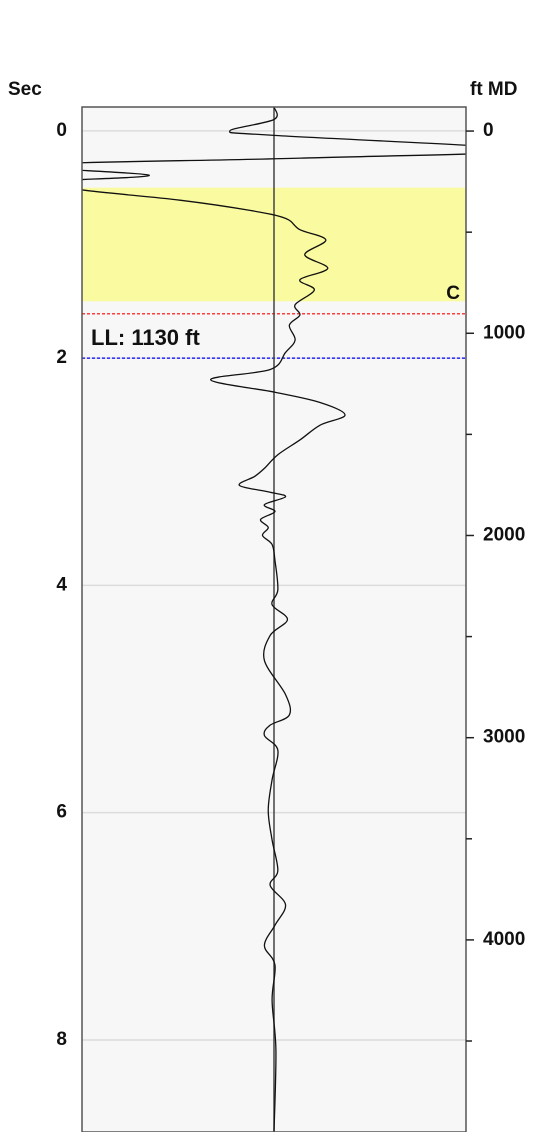  I want to click on y2-tick-label: 3000, so click(504, 737).